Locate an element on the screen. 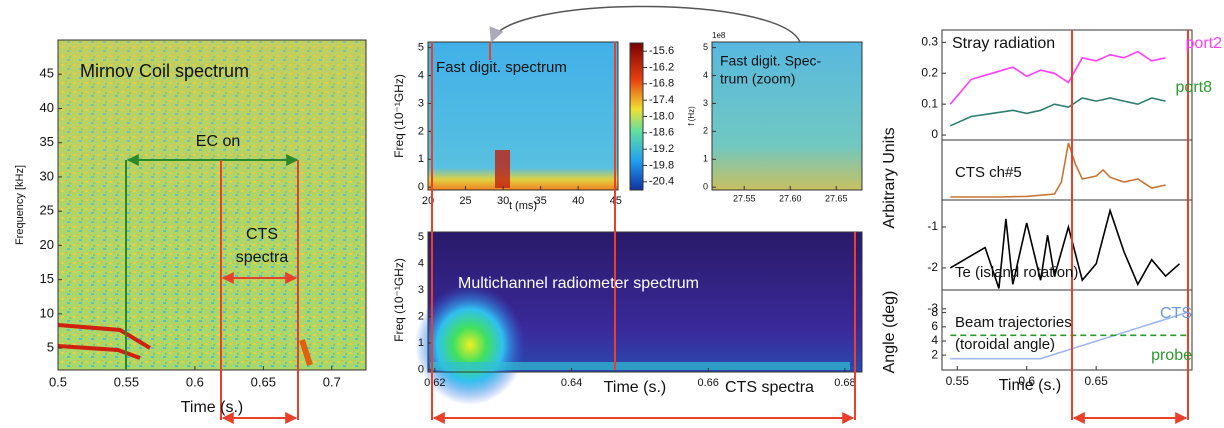 The image size is (1224, 428). y-tick-label: 8 is located at coordinates (934, 312).